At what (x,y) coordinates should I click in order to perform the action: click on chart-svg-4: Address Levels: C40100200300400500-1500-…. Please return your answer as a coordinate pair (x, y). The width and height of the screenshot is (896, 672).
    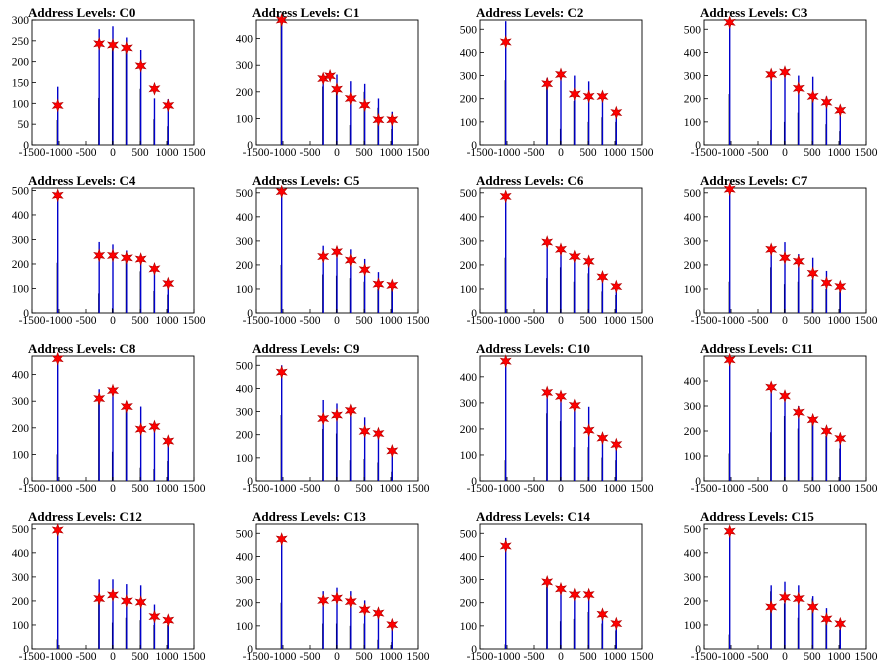
    Looking at the image, I should click on (109, 250).